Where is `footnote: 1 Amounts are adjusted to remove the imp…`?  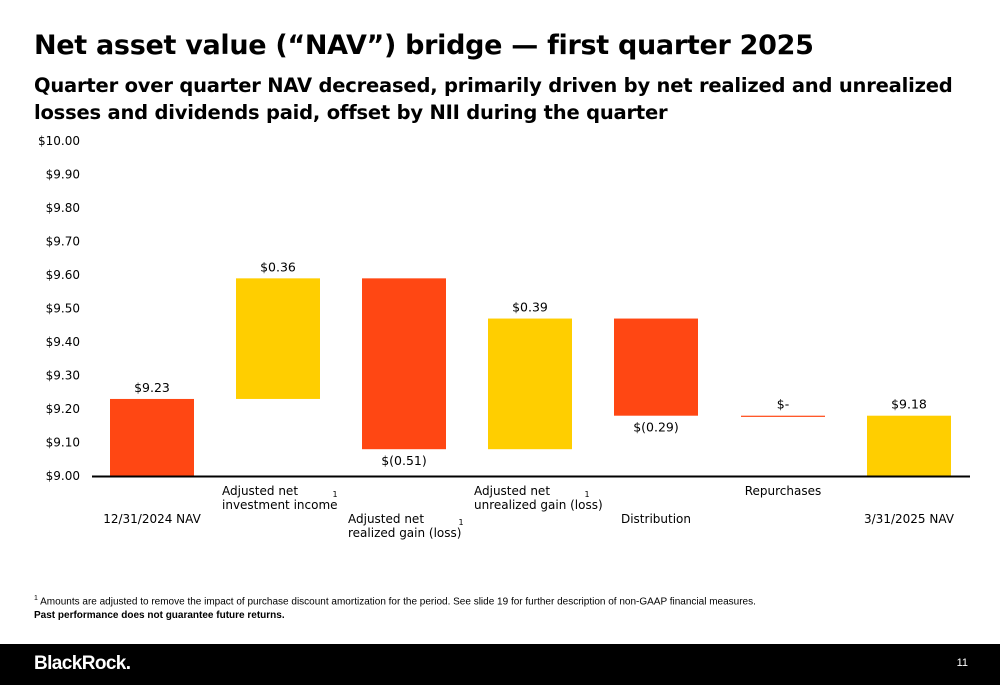
footnote: 1 Amounts are adjusted to remove the imp… is located at coordinates (484, 607).